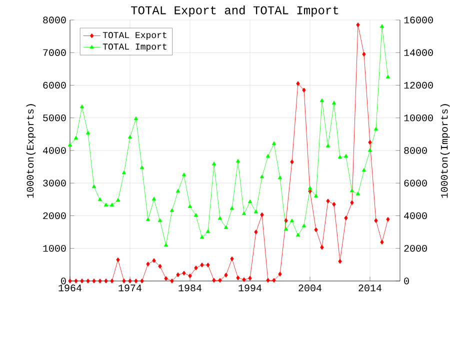  Describe the element at coordinates (415, 248) in the screenshot. I see `y2-tick-label: 2000` at that location.